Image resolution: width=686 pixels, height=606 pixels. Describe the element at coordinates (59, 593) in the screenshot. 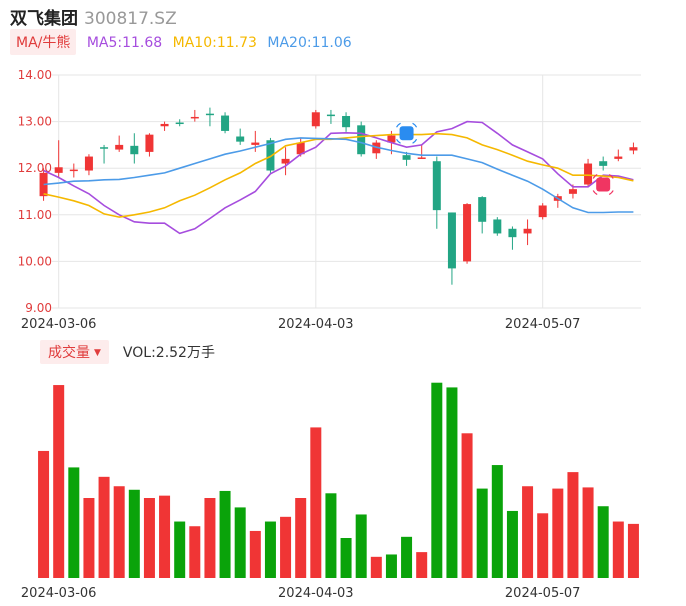

I see `volume-x-tick-label: 2024-03-06` at that location.